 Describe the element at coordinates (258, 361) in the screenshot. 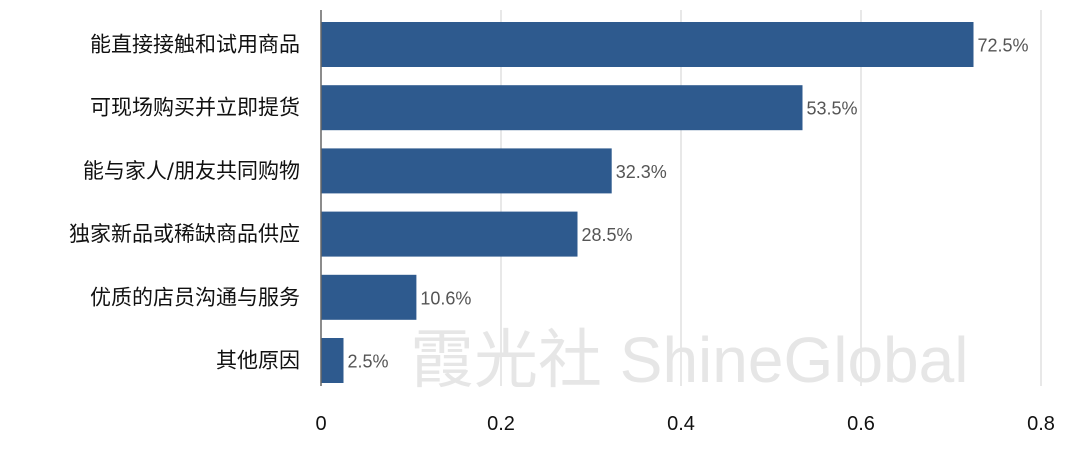

I see `category-label: 其他原因` at that location.